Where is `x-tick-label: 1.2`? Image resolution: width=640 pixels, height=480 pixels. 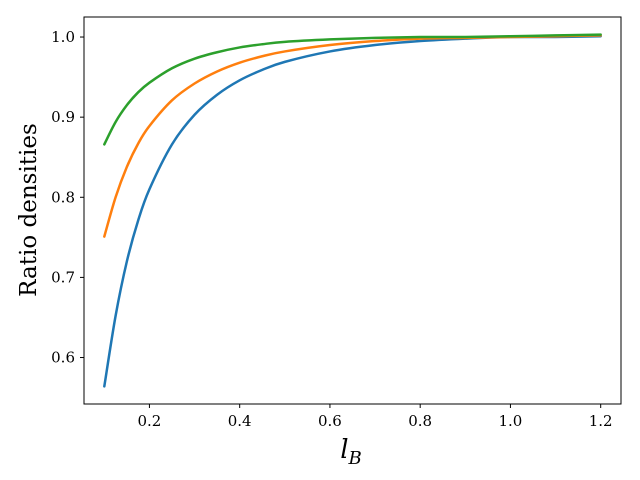
x-tick-label: 1.2 is located at coordinates (601, 421).